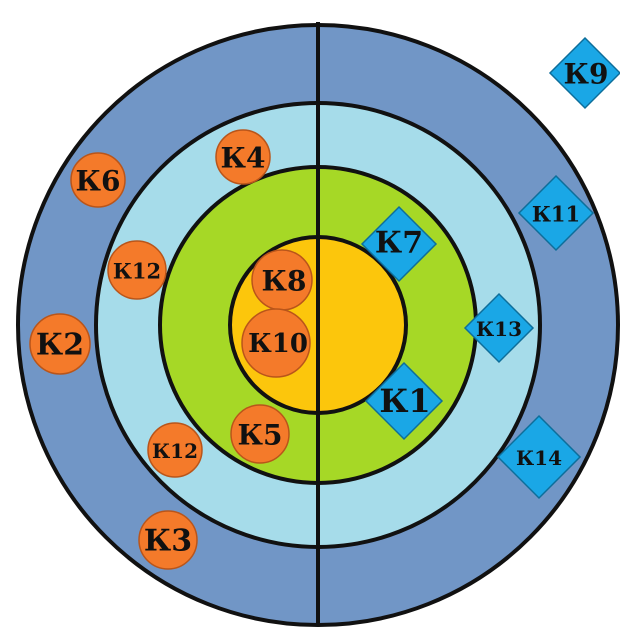  I want to click on circle-marker-k8: К8, so click(282, 280).